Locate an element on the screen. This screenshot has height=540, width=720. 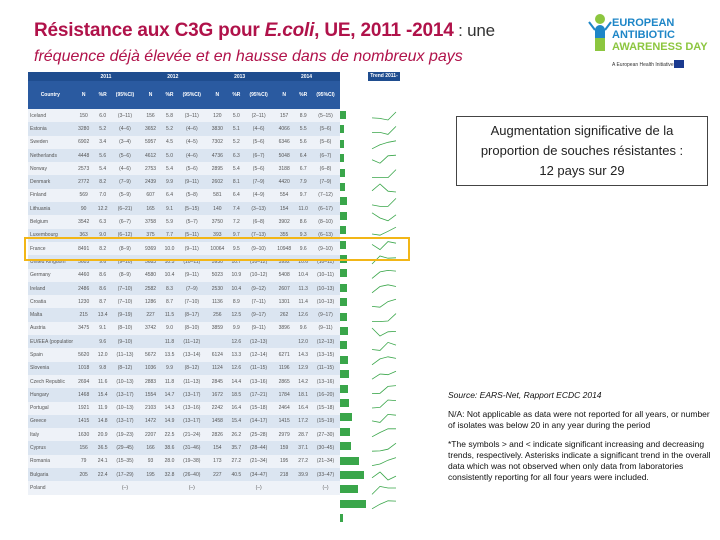
value-cell: (9–10) is located at coordinates (125, 262).